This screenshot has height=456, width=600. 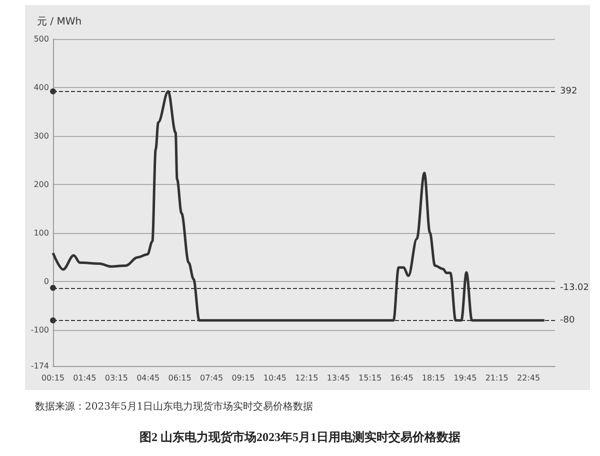 What do you see at coordinates (338, 378) in the screenshot?
I see `x-tick-label: 13:45` at bounding box center [338, 378].